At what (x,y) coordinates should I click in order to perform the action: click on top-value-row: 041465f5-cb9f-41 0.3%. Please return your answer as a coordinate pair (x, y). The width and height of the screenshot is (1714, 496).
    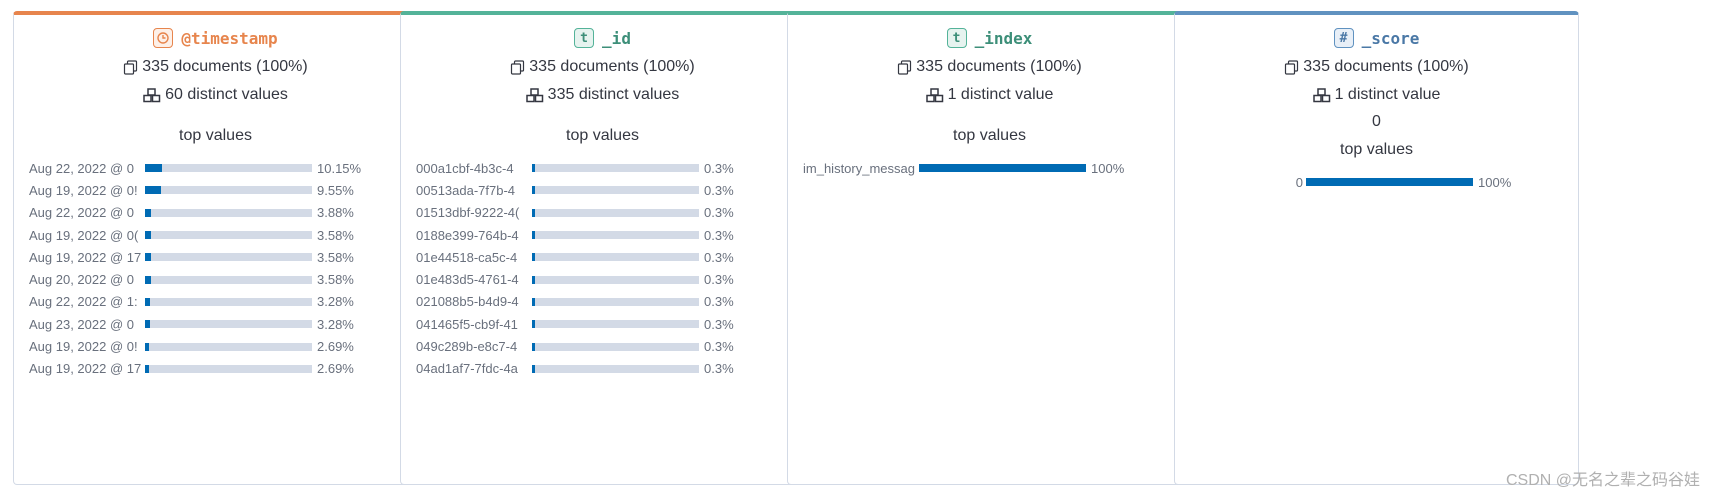
    Looking at the image, I should click on (610, 324).